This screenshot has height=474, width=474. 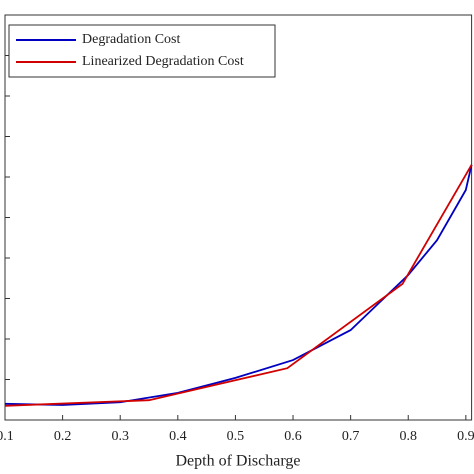 I want to click on x-tick-label: 0.5, so click(x=236, y=436).